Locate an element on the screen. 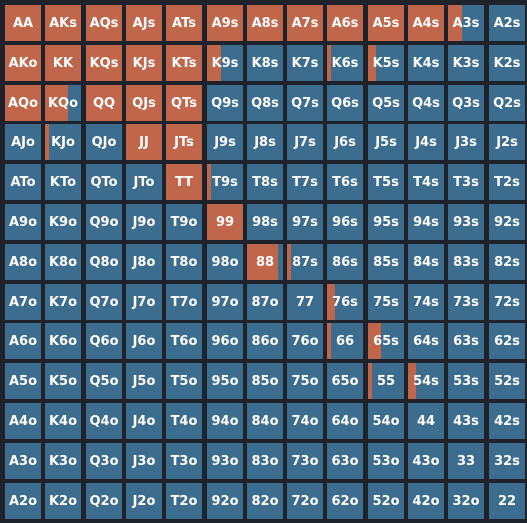 The image size is (527, 523). hand-cell: 85o is located at coordinates (265, 381).